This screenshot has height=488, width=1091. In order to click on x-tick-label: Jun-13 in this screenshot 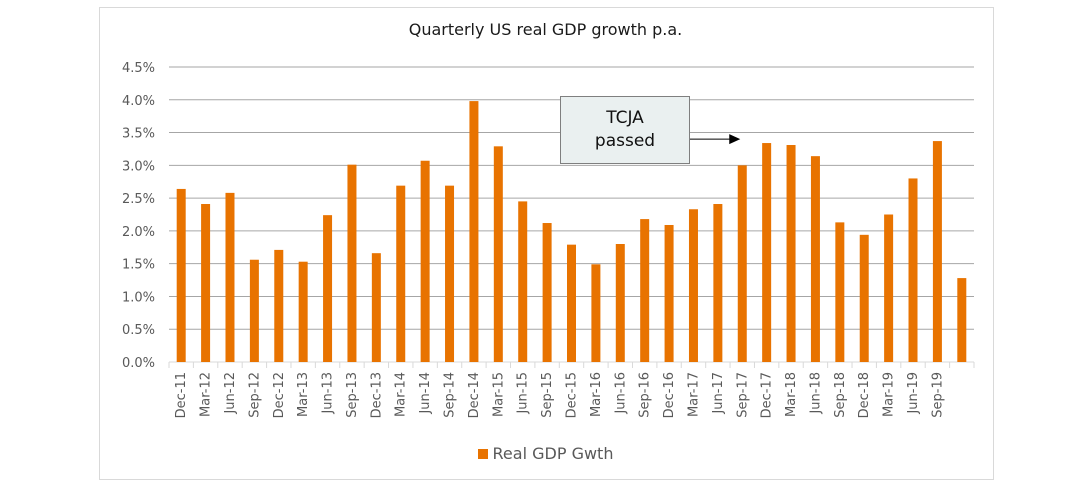, I will do `click(328, 393)`.